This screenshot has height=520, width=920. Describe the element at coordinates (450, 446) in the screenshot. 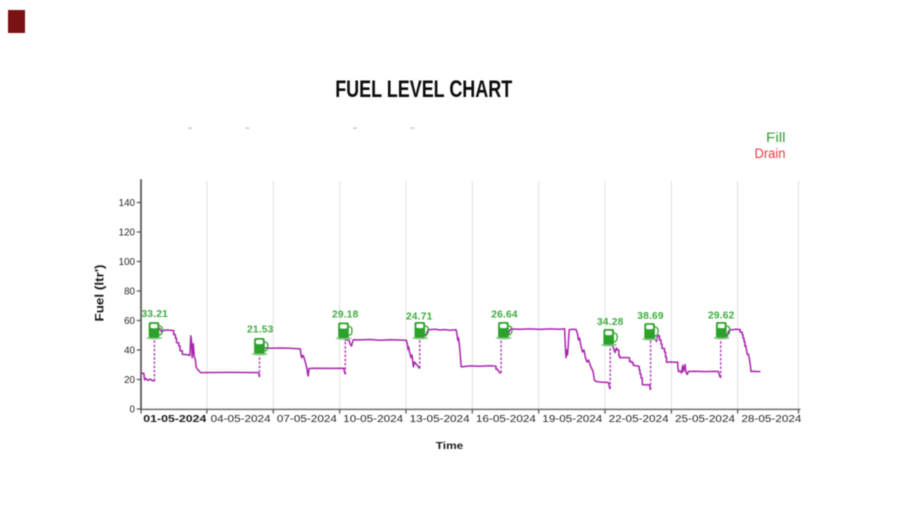

I see `svg-text: Time` at that location.